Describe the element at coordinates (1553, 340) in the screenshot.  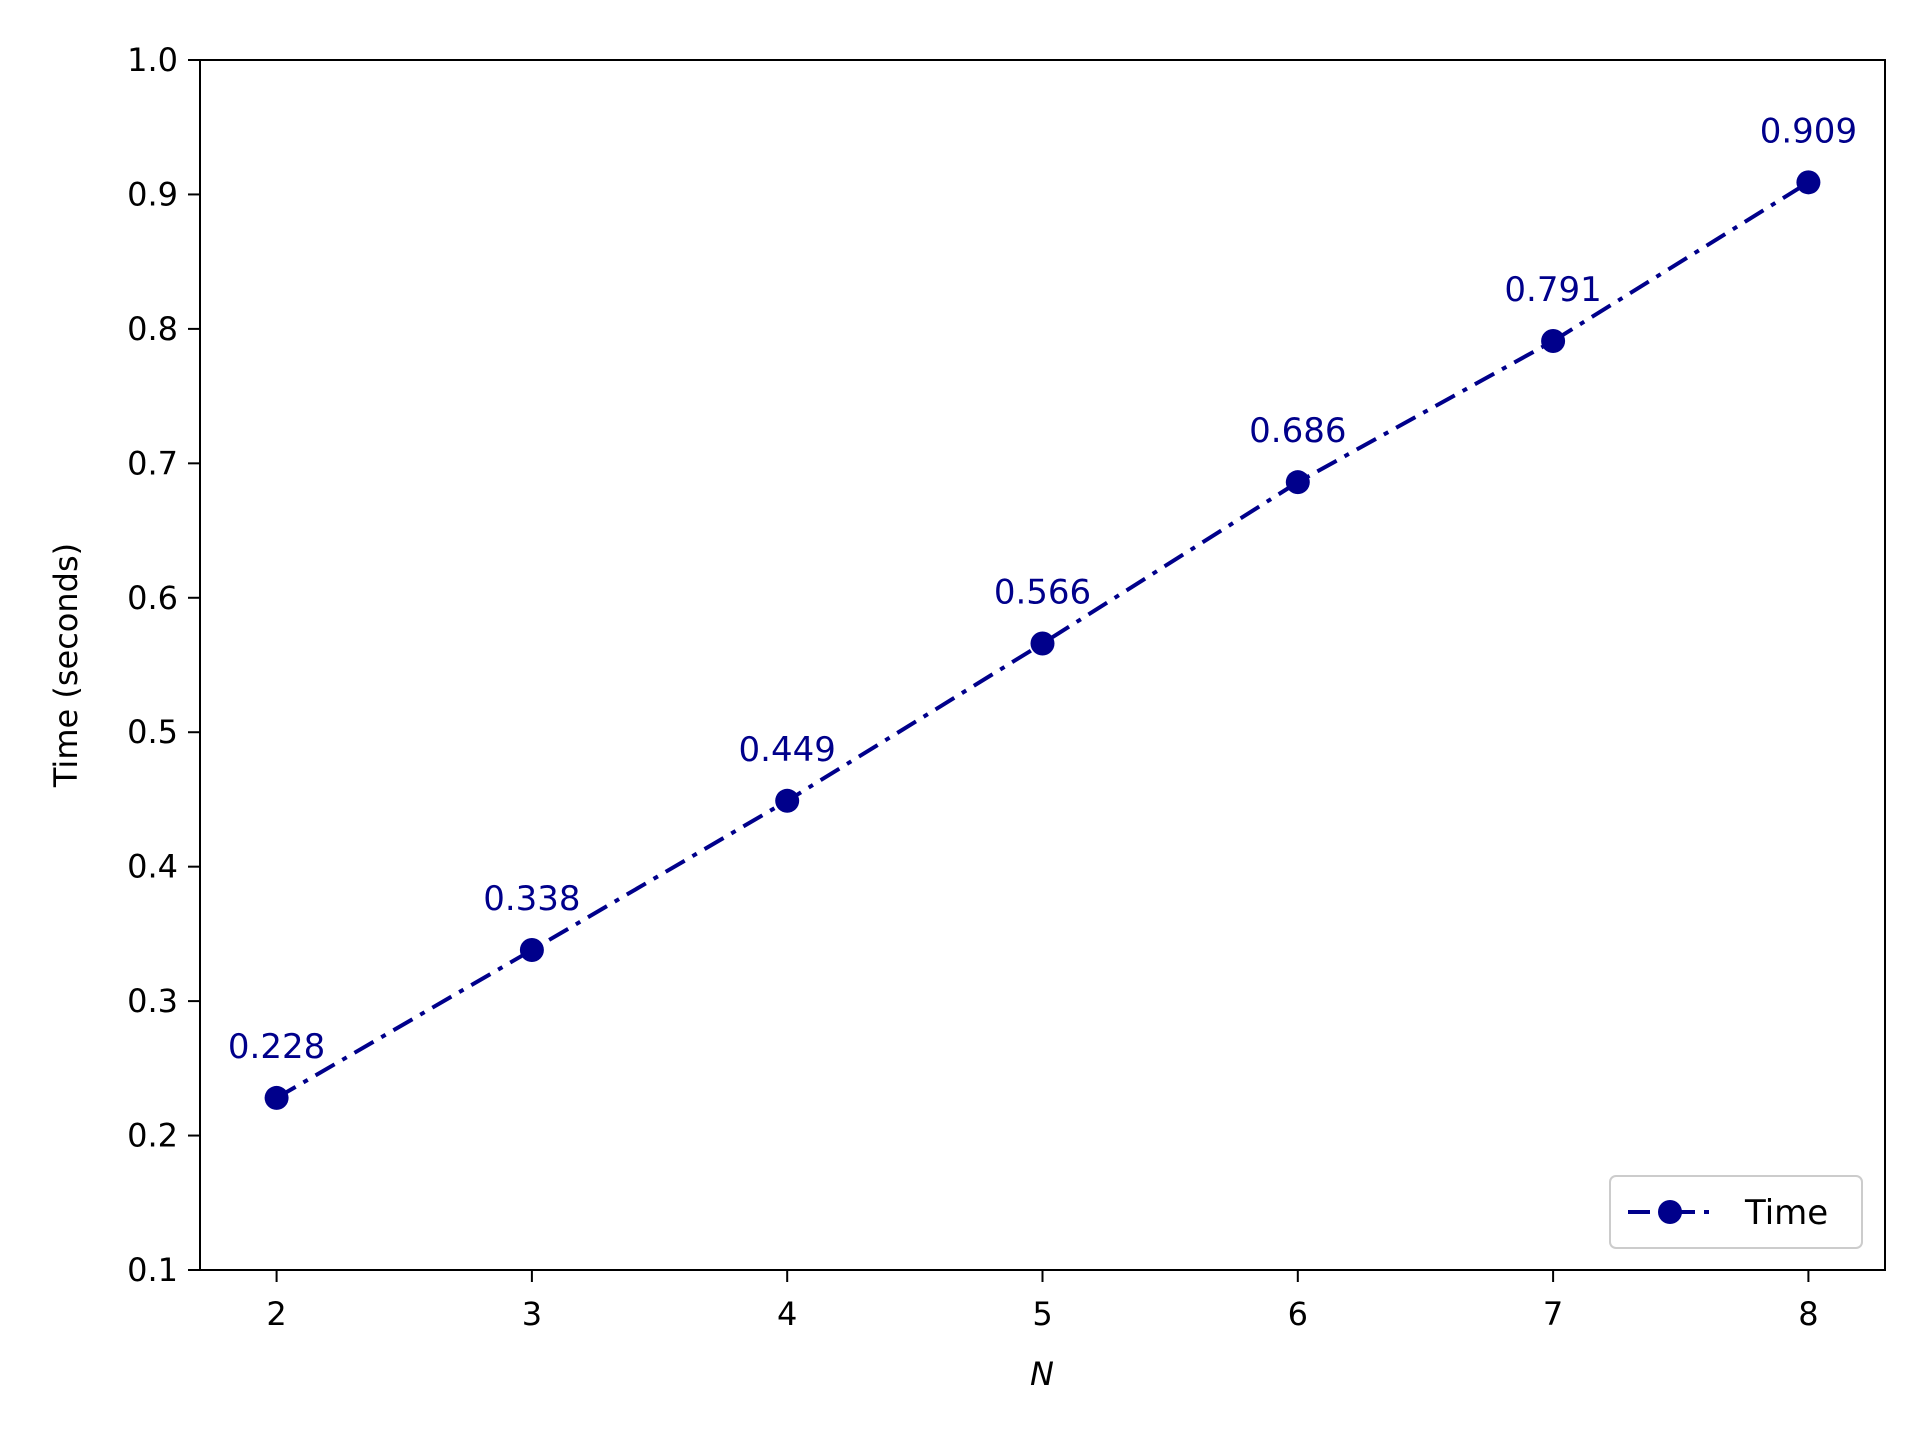
I see `data-point-n7` at that location.